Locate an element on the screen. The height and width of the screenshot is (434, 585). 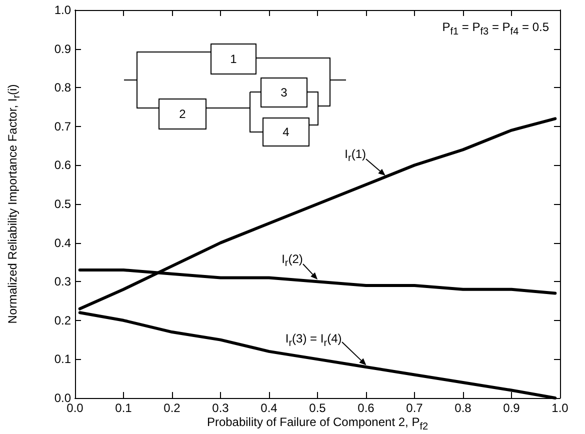
x-tick-label: 0.3 is located at coordinates (221, 408).